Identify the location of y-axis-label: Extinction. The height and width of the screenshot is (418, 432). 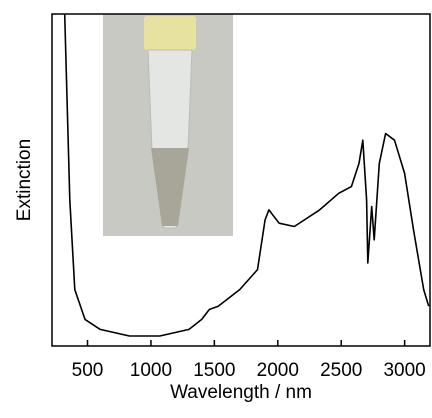
(24, 180).